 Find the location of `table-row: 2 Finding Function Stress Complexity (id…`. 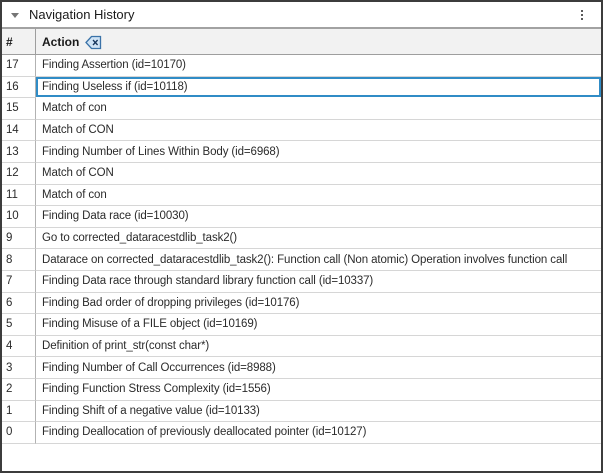

table-row: 2 Finding Function Stress Complexity (id… is located at coordinates (301, 389).